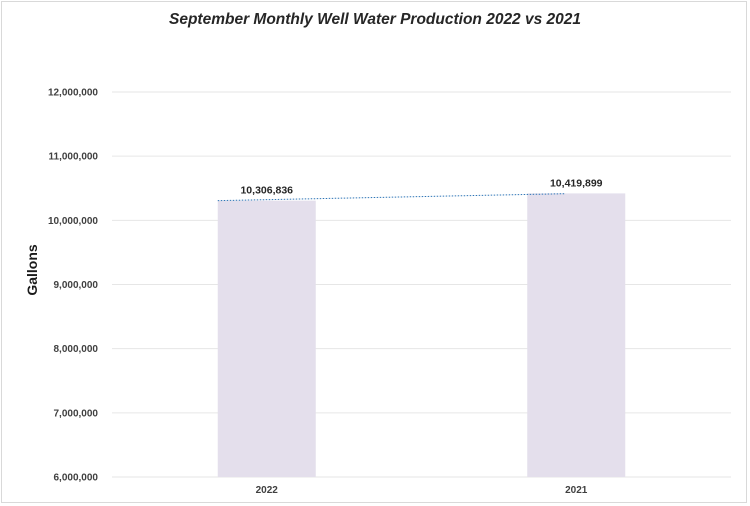 This screenshot has height=506, width=750. I want to click on x-tick-label: 2022, so click(267, 490).